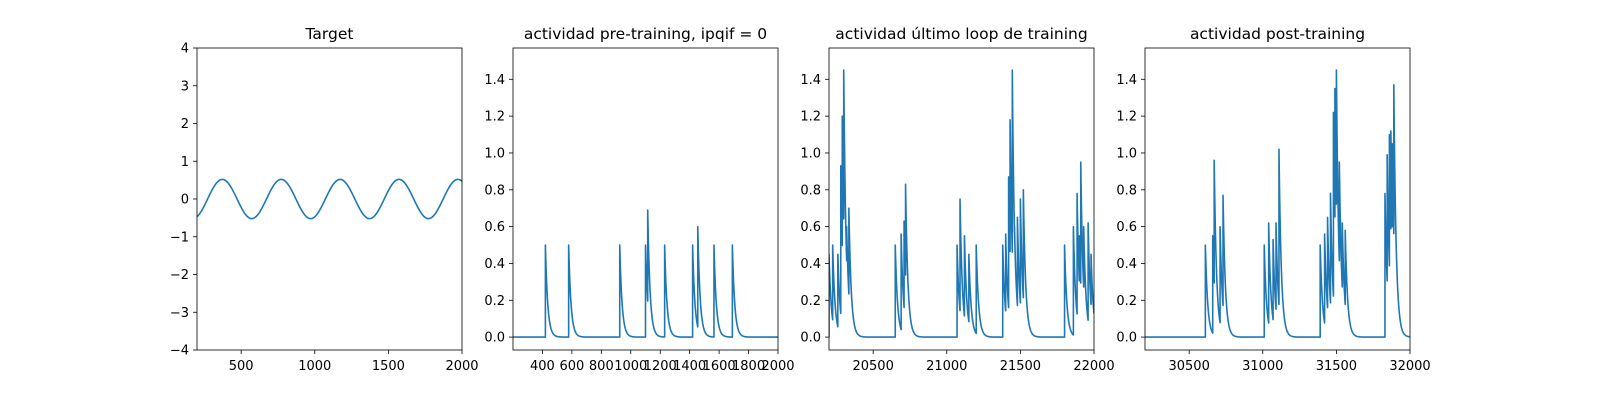 The height and width of the screenshot is (400, 1600). I want to click on panel-3-y-tick-label: 0.2, so click(810, 301).